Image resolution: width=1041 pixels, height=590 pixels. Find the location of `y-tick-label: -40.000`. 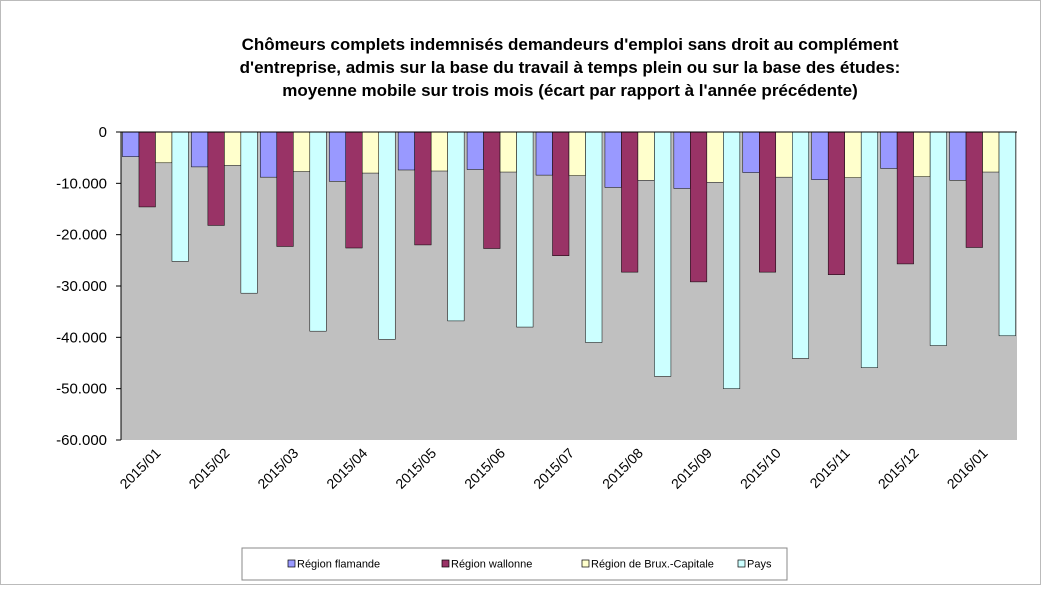

y-tick-label: -40.000 is located at coordinates (81, 337).